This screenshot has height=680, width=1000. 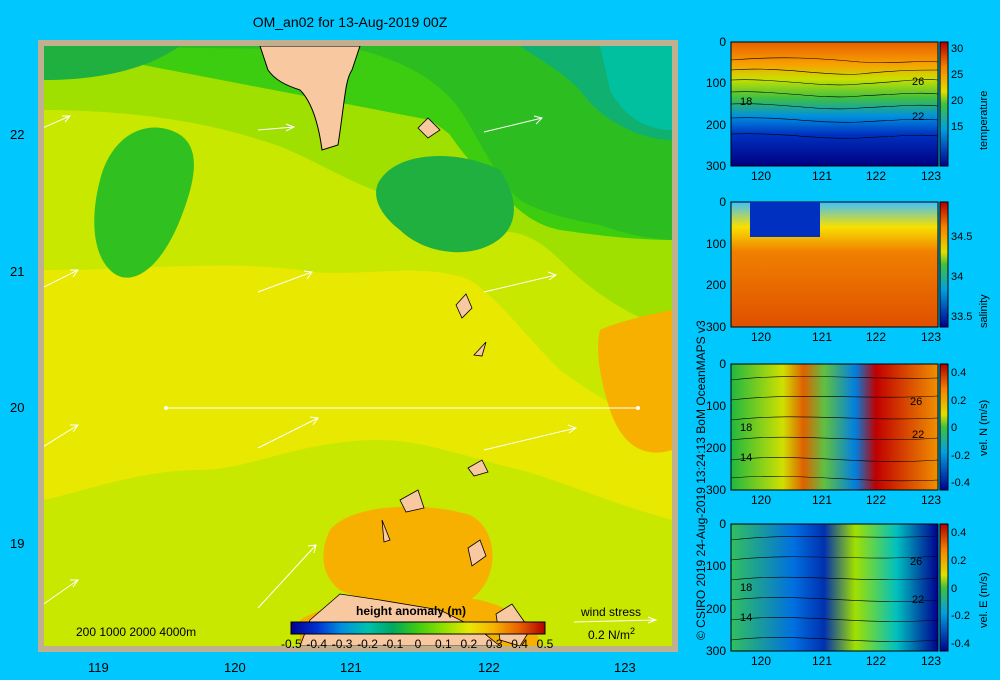 I want to click on map-xtick: 123, so click(x=625, y=667).